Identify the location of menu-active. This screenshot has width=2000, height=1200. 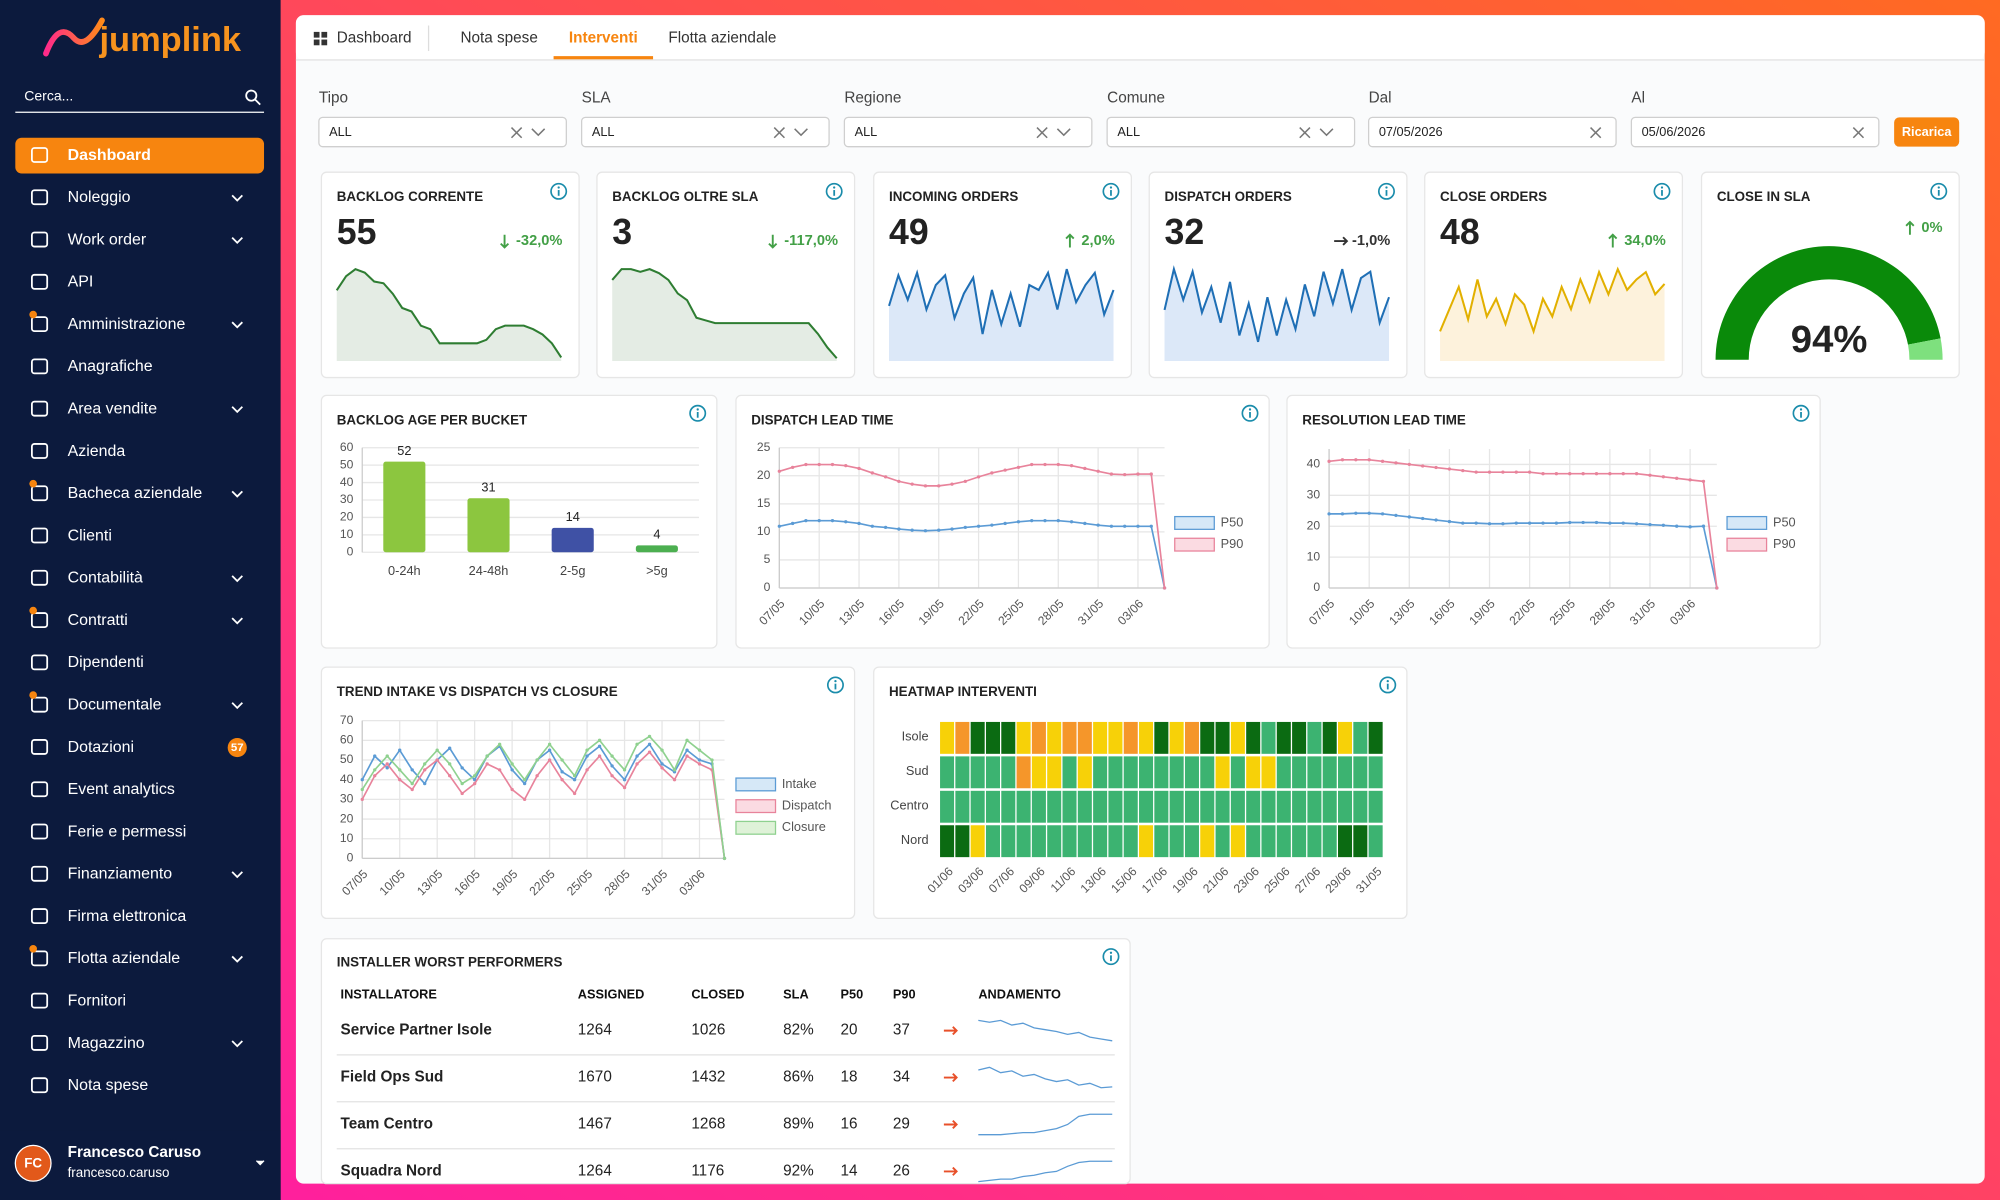
(140, 155).